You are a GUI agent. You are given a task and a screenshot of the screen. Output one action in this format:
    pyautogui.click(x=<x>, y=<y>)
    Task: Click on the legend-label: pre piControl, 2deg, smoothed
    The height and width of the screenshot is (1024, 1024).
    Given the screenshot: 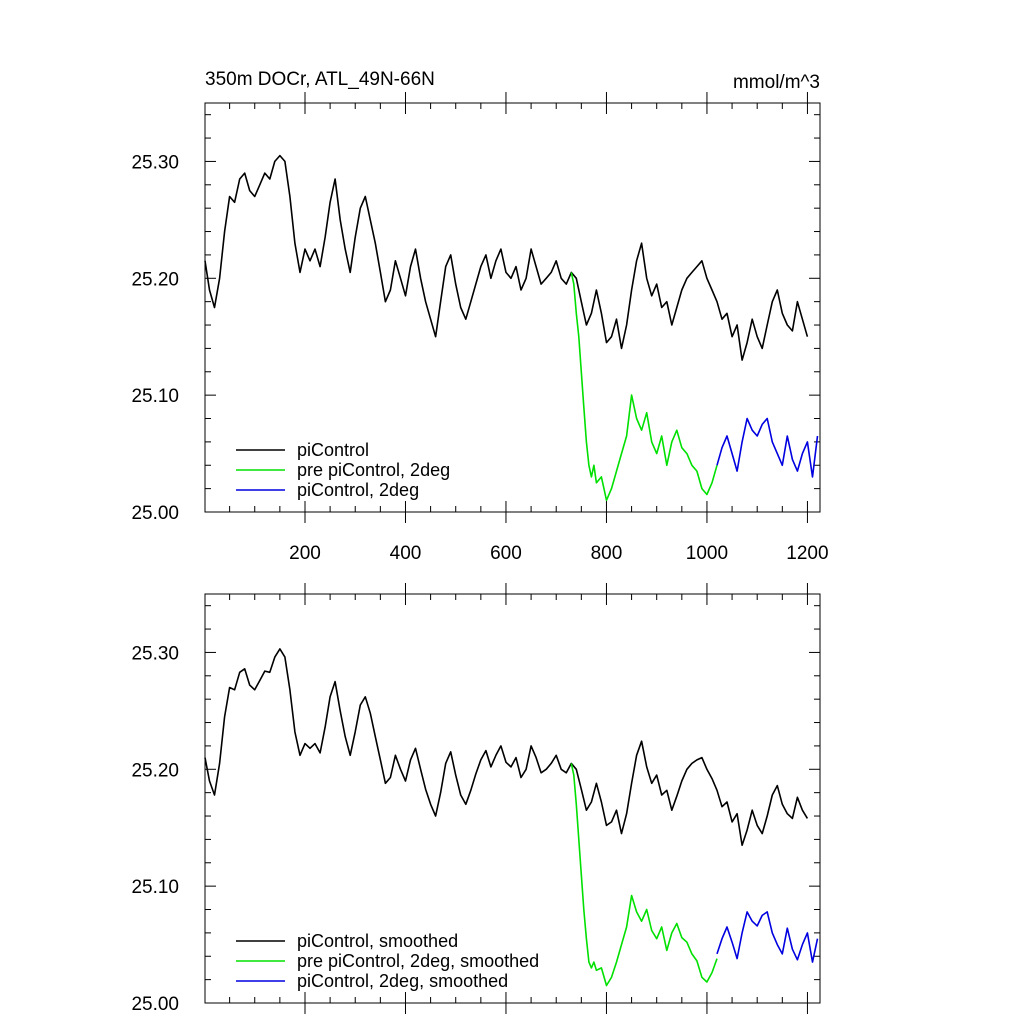 What is the action you would take?
    pyautogui.click(x=418, y=961)
    